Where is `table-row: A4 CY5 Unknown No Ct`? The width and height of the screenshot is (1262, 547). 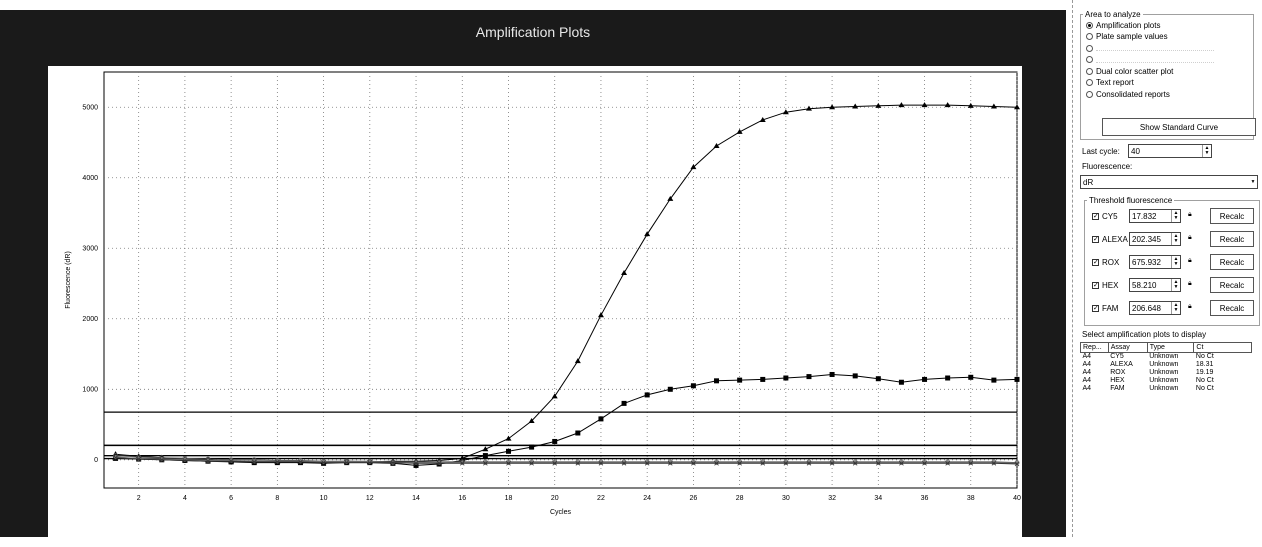
table-row: A4 CY5 Unknown No Ct is located at coordinates (1166, 357).